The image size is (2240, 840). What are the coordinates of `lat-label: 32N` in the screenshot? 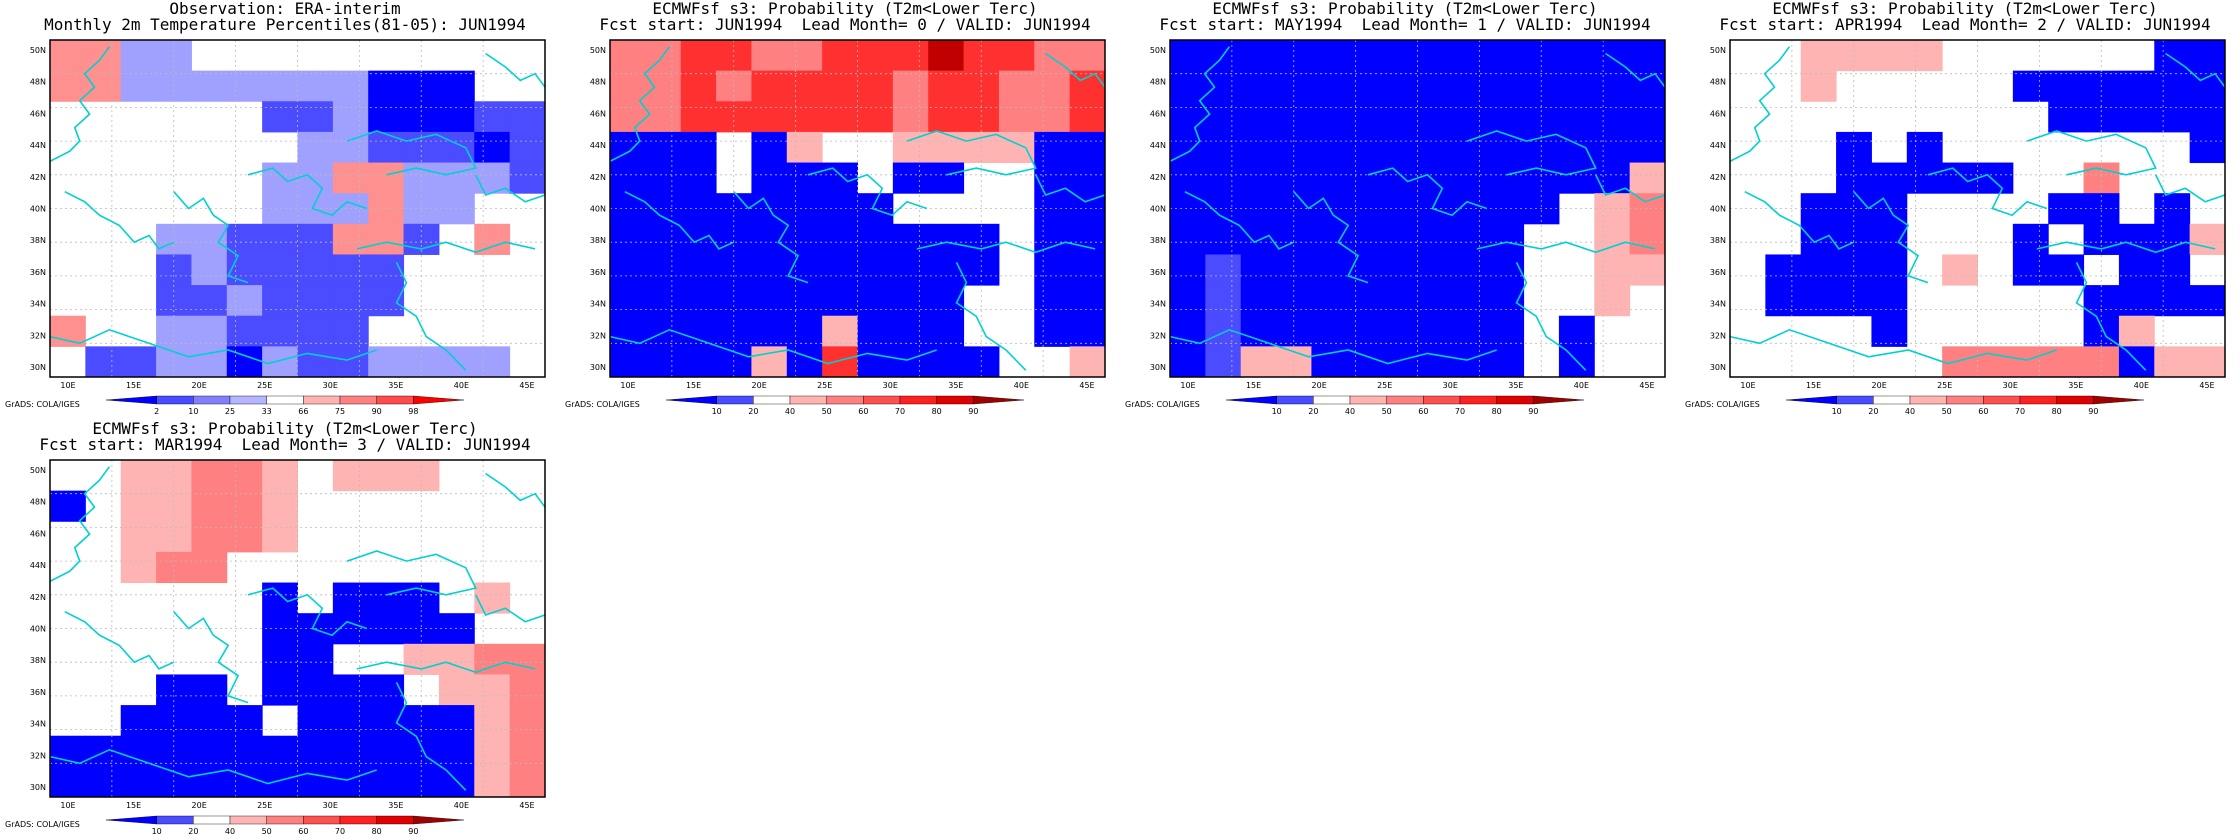 It's located at (38, 755).